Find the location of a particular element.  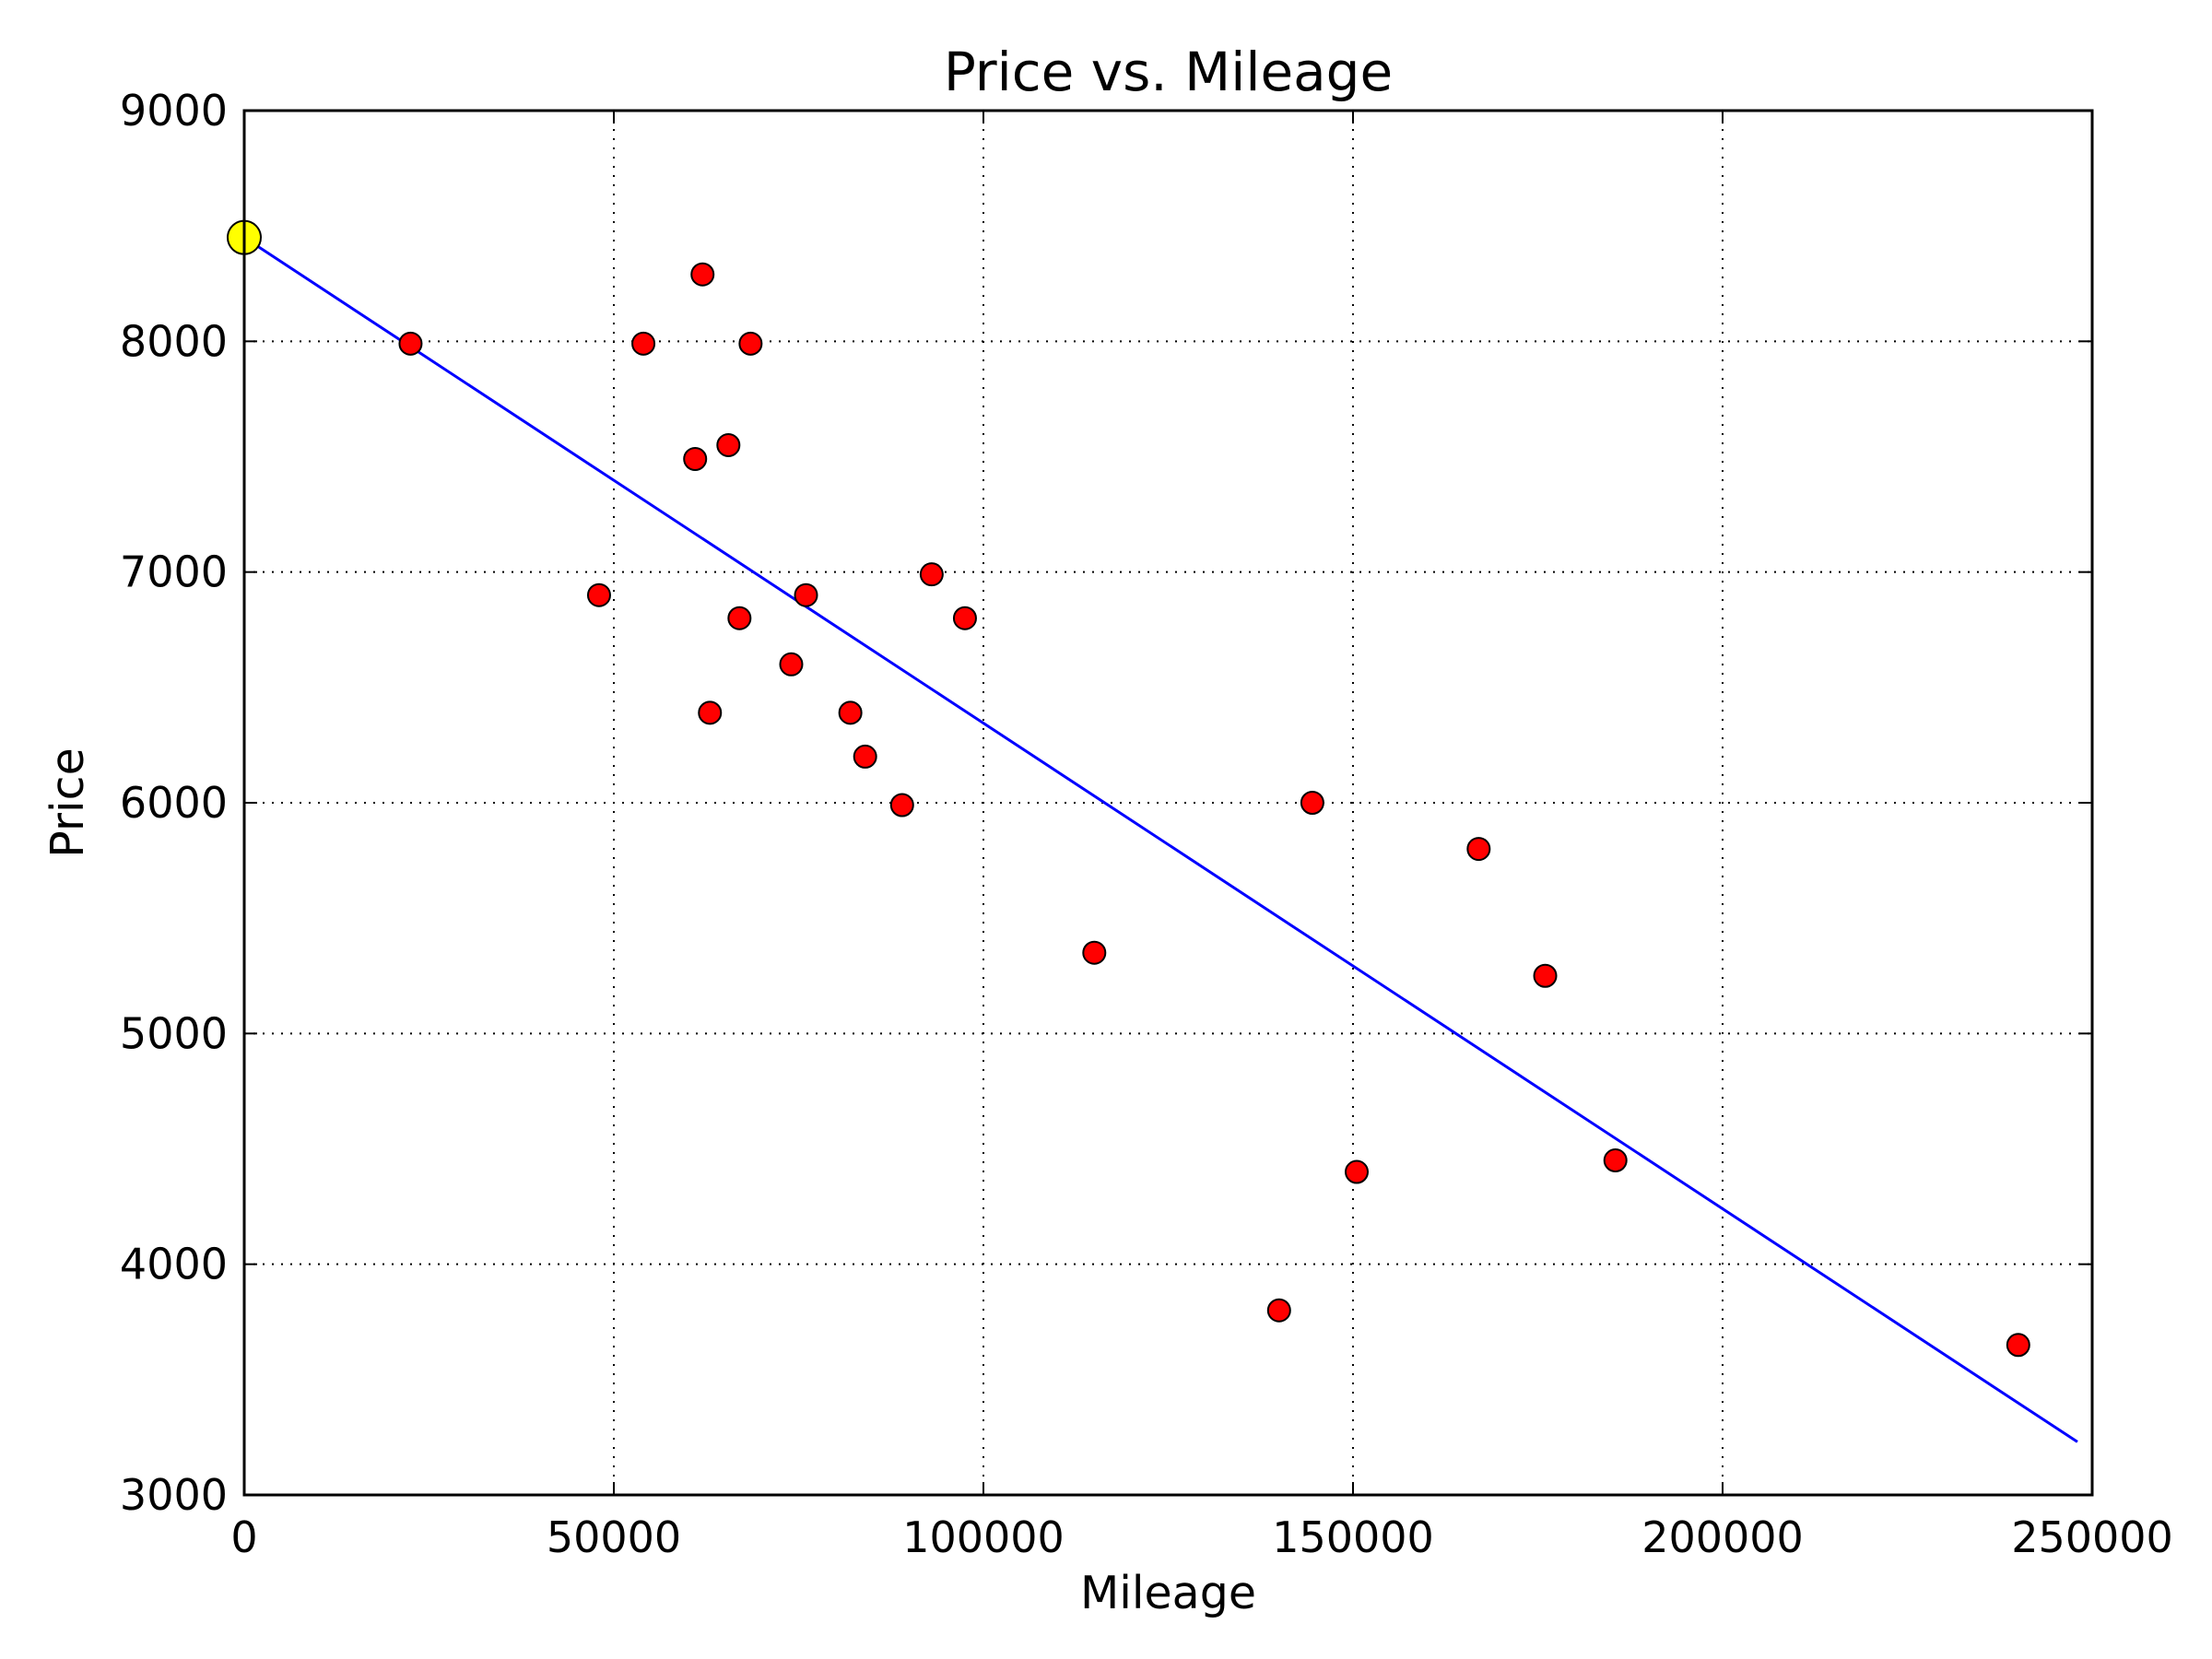

x-axis-label: Mileage is located at coordinates (1168, 1593).